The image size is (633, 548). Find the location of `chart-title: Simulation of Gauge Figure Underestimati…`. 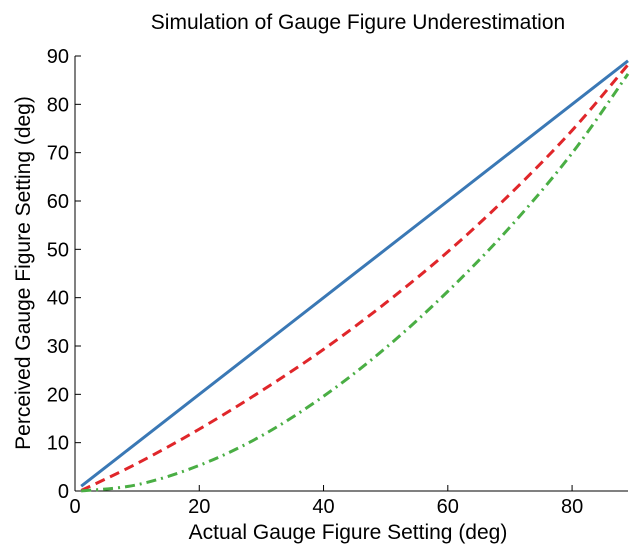

chart-title: Simulation of Gauge Figure Underestimati… is located at coordinates (358, 22).